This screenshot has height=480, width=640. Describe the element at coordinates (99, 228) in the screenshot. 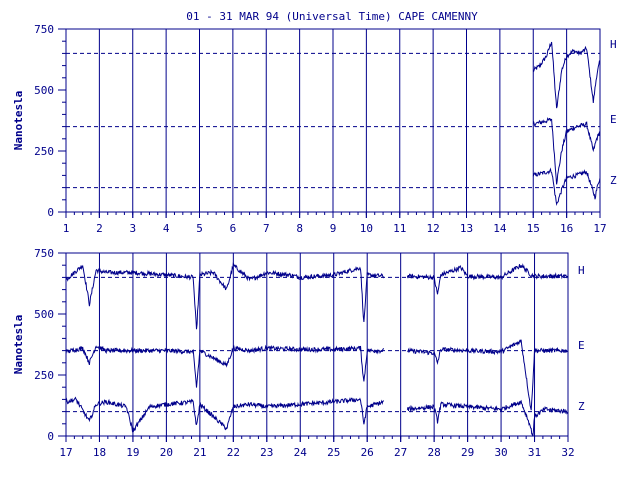

I see `x-tick-label: 2` at that location.